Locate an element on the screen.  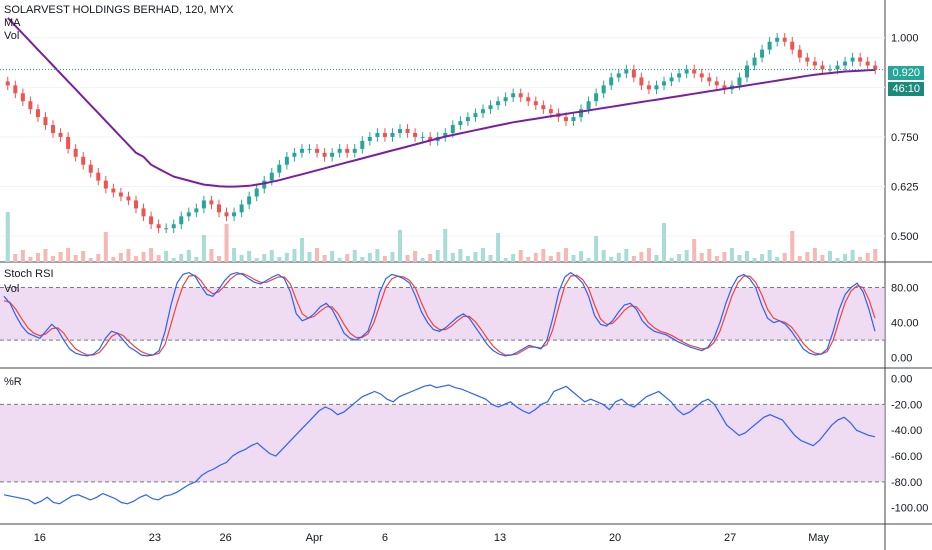
williams-r-tick-label: -80.00 is located at coordinates (906, 483).